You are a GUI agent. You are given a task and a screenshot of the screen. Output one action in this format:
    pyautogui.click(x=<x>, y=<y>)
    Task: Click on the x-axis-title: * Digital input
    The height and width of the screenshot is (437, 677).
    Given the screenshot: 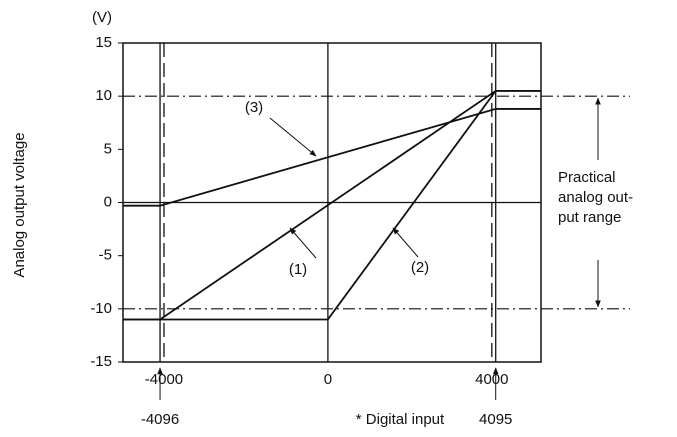 What is the action you would take?
    pyautogui.click(x=400, y=419)
    